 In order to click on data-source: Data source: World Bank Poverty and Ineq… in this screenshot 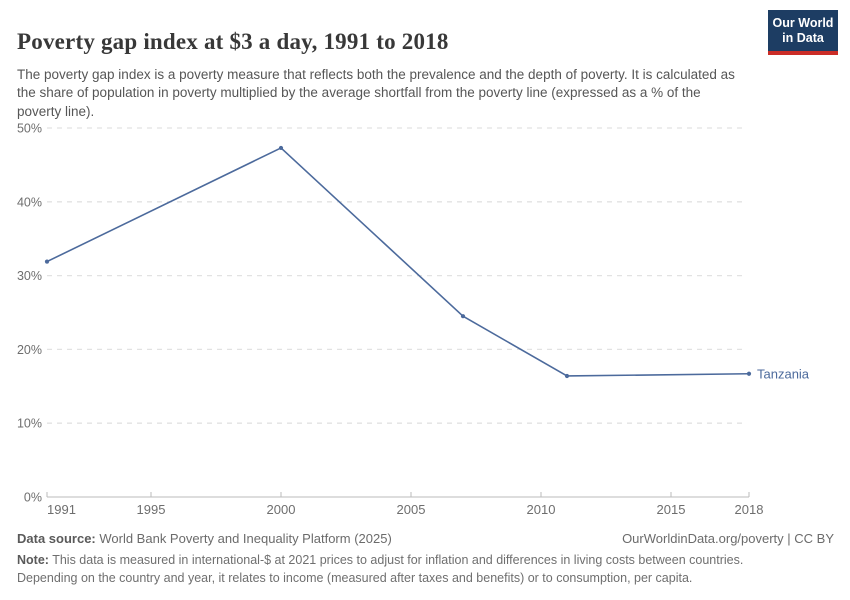, I will do `click(204, 538)`.